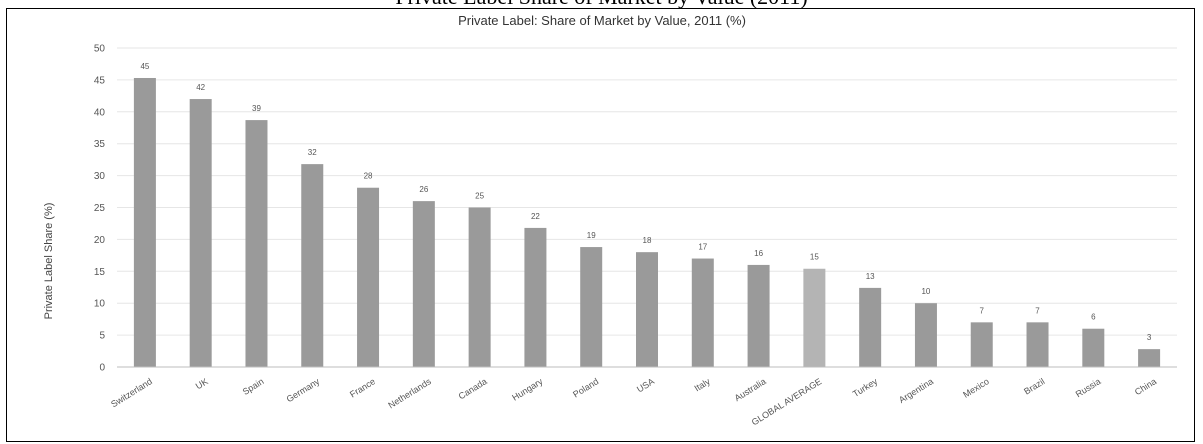 This screenshot has height=444, width=1203. What do you see at coordinates (100, 144) in the screenshot?
I see `y-tick-label: 35` at bounding box center [100, 144].